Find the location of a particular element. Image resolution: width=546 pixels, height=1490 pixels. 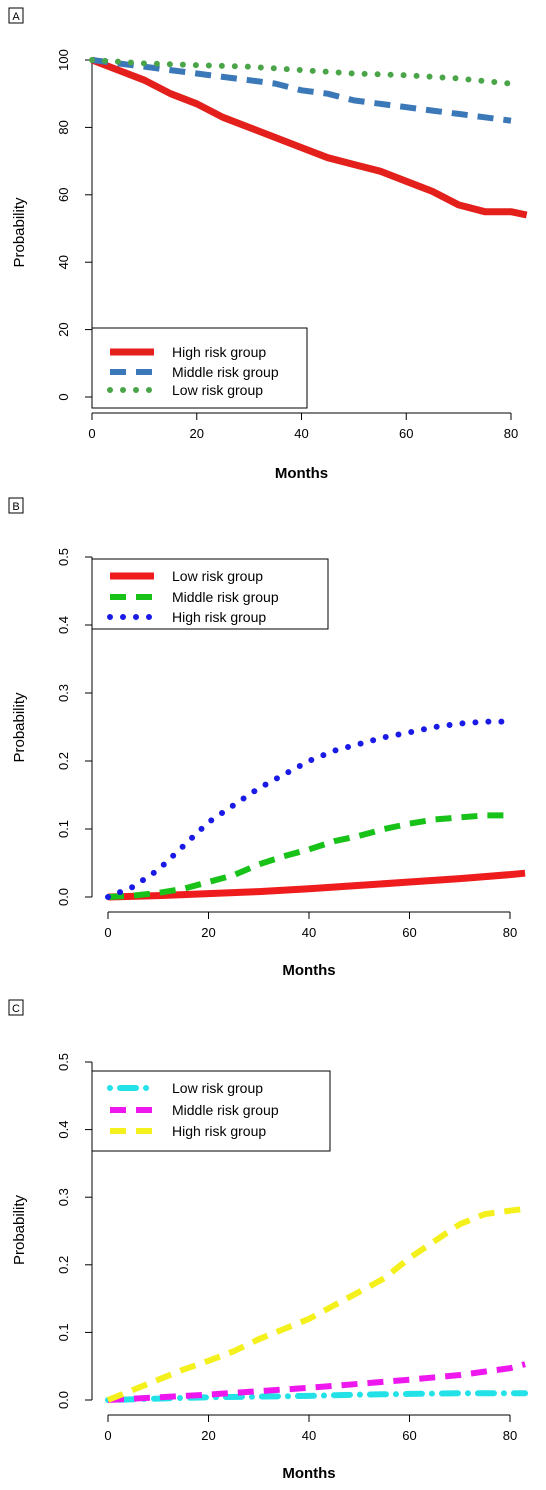

y-tick-label: 40 is located at coordinates (63, 262).